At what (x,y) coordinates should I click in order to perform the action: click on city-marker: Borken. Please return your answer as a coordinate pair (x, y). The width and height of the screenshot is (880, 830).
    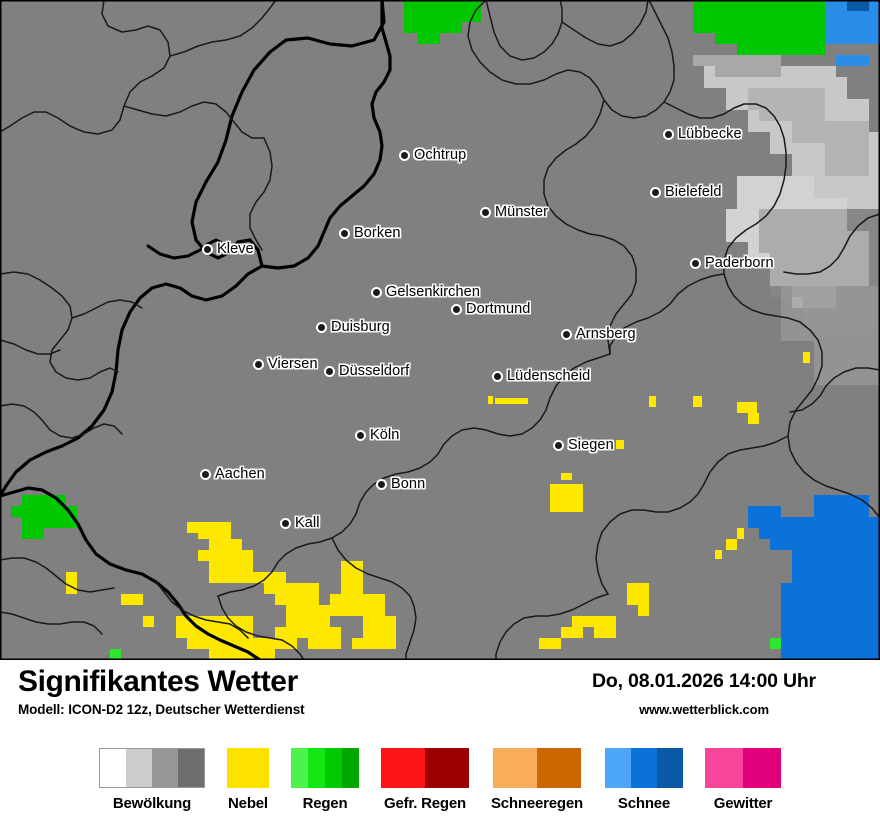
    Looking at the image, I should click on (370, 233).